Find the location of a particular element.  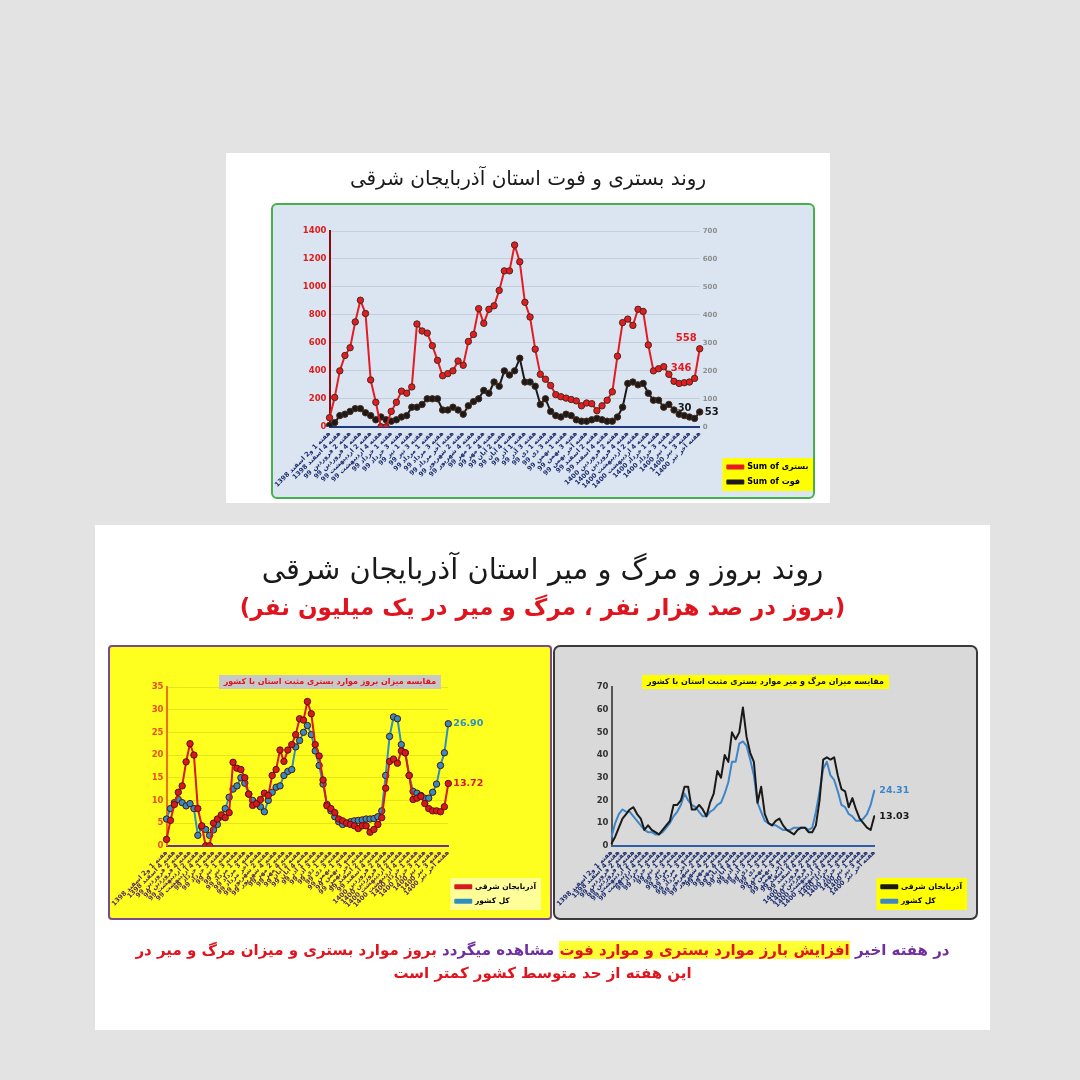

text: این هفته از حد متوسط کشور کمتر است is located at coordinates (542, 972).